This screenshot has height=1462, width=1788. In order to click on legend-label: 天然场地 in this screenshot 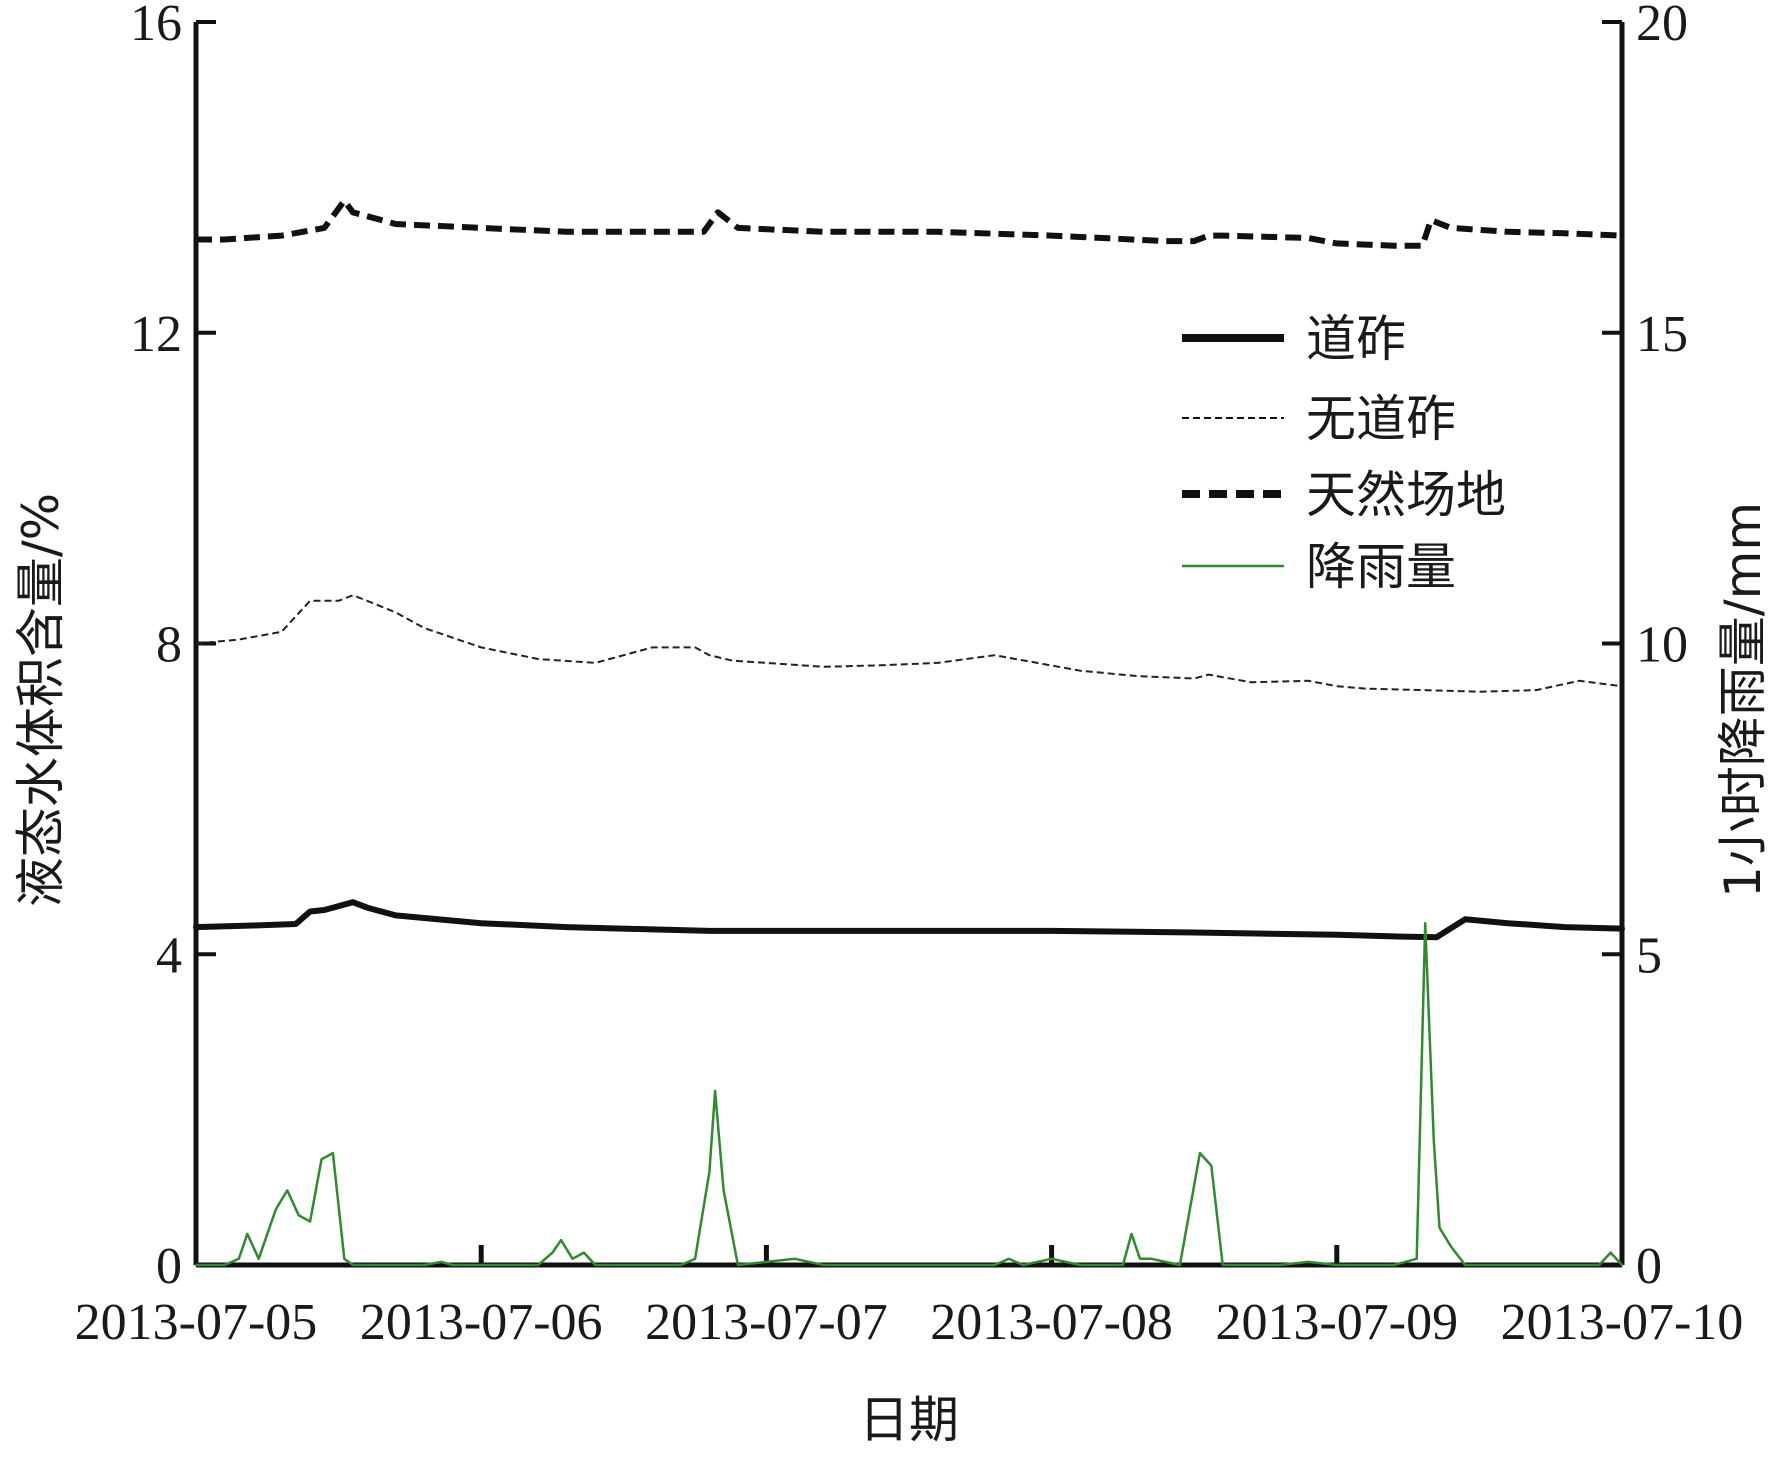, I will do `click(1406, 495)`.